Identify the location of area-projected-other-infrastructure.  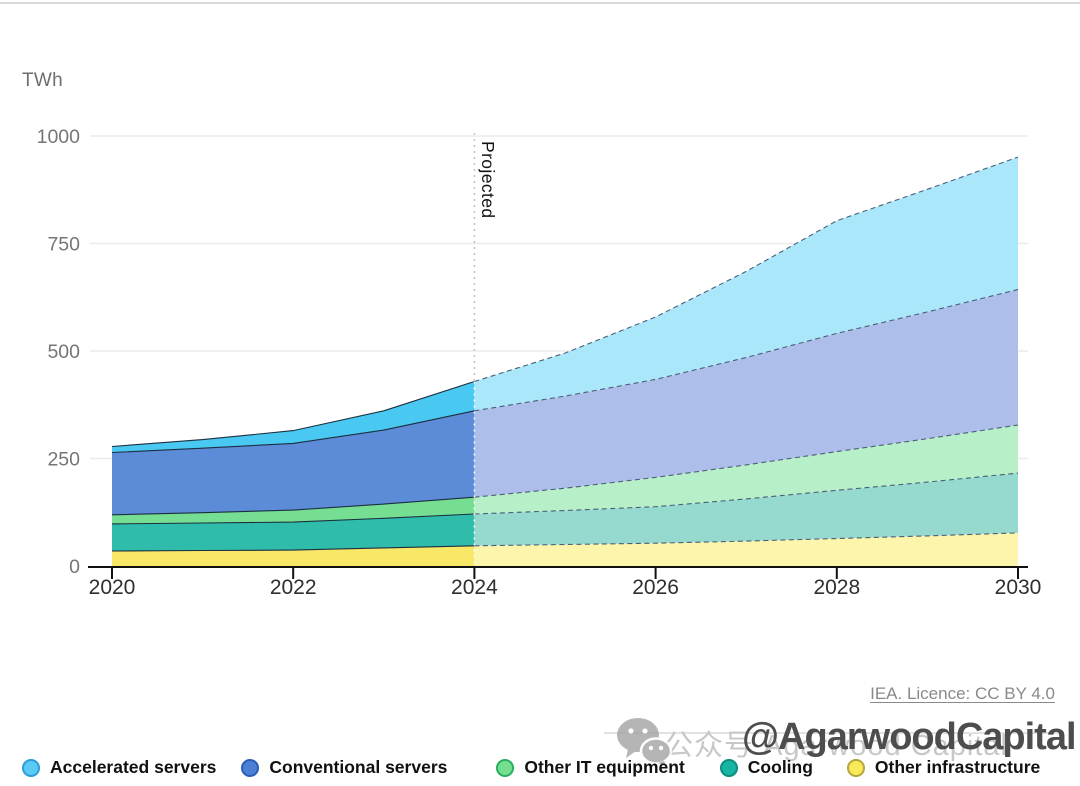
(746, 549).